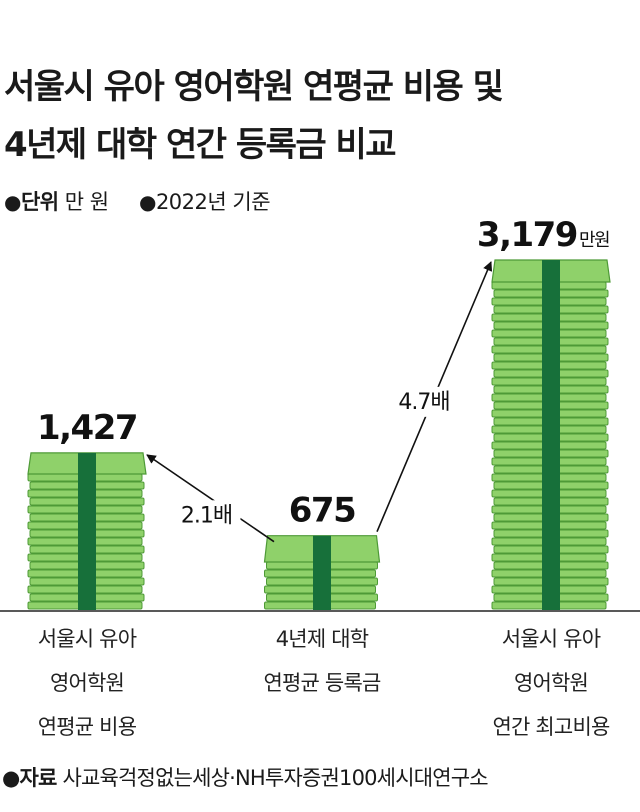 Image resolution: width=640 pixels, height=812 pixels. Describe the element at coordinates (87, 683) in the screenshot. I see `category-label-1-line-2: 영어학원` at that location.